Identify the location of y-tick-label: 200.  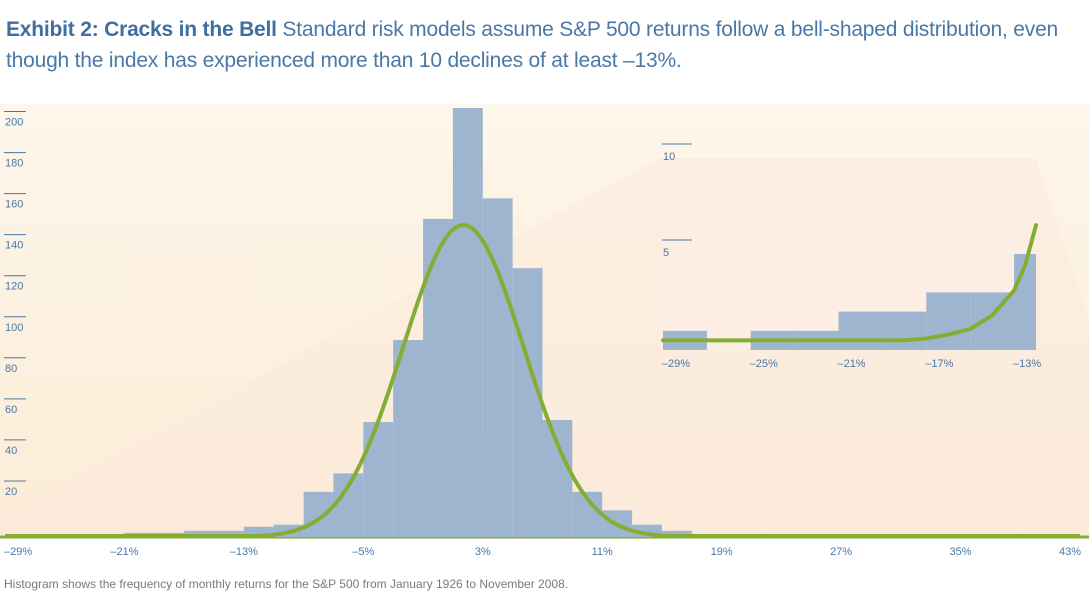
(14, 123).